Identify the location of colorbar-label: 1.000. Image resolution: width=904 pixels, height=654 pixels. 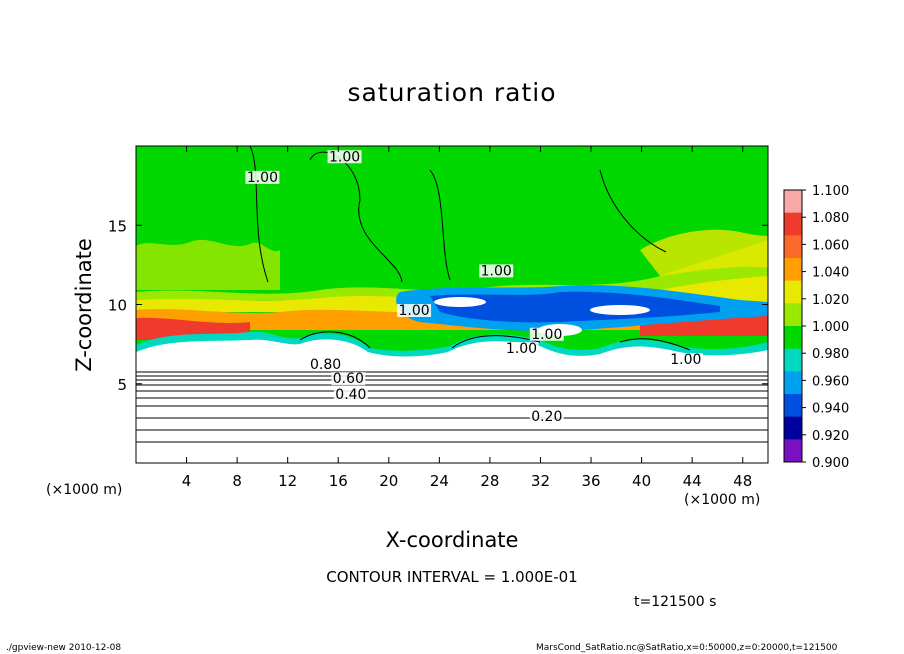
(830, 327).